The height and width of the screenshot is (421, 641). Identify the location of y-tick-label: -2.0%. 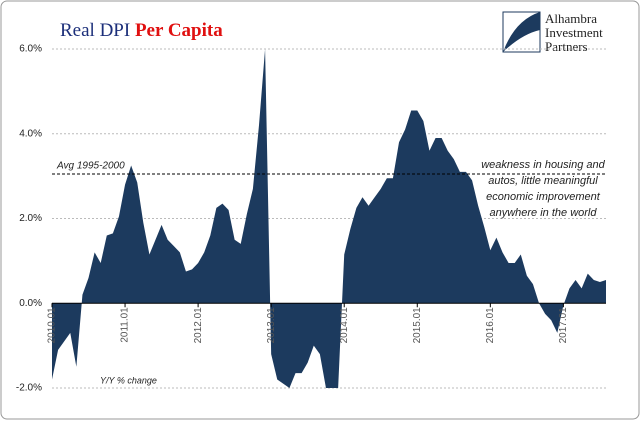
(29, 388).